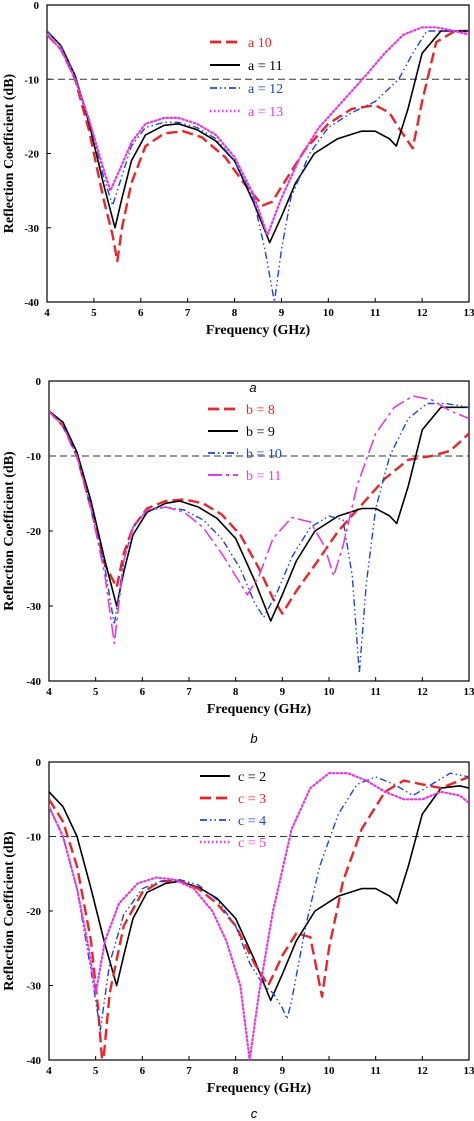 The height and width of the screenshot is (1121, 474). What do you see at coordinates (252, 799) in the screenshot?
I see `legend-label-c-3: c = 3` at bounding box center [252, 799].